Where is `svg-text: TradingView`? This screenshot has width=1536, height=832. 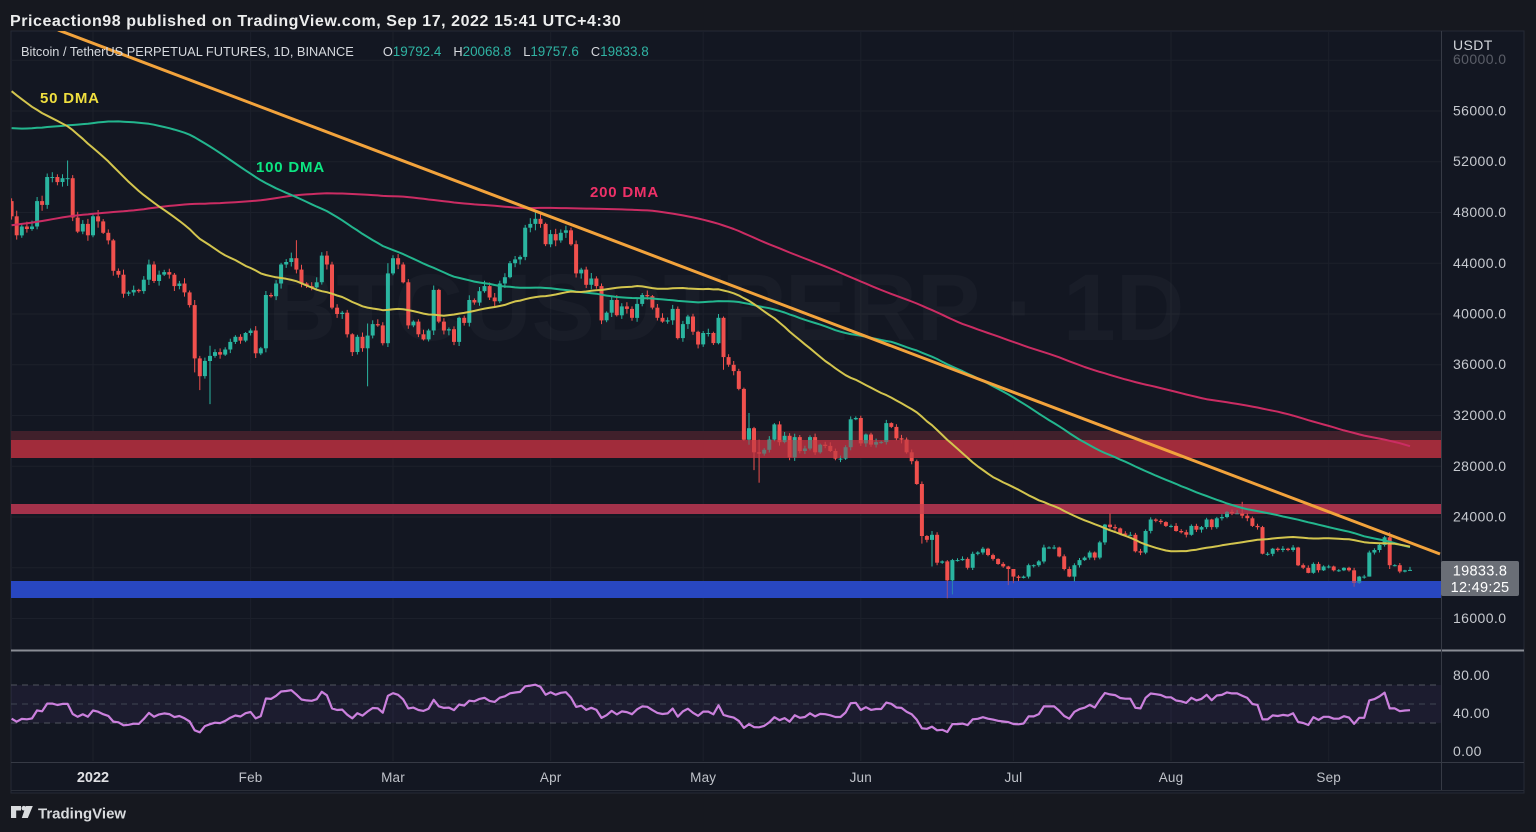 svg-text: TradingView is located at coordinates (82, 814).